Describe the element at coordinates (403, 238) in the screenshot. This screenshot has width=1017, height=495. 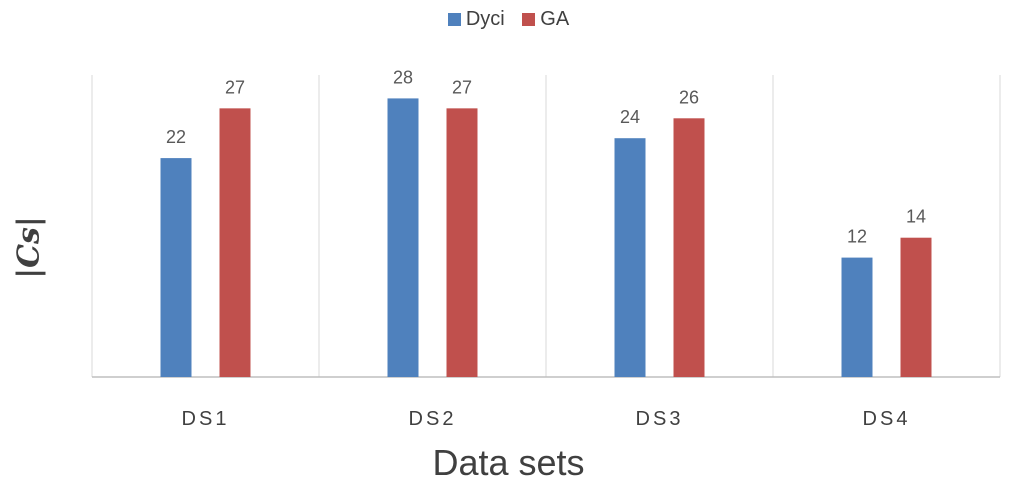
I see `bar-dyci-ds2` at that location.